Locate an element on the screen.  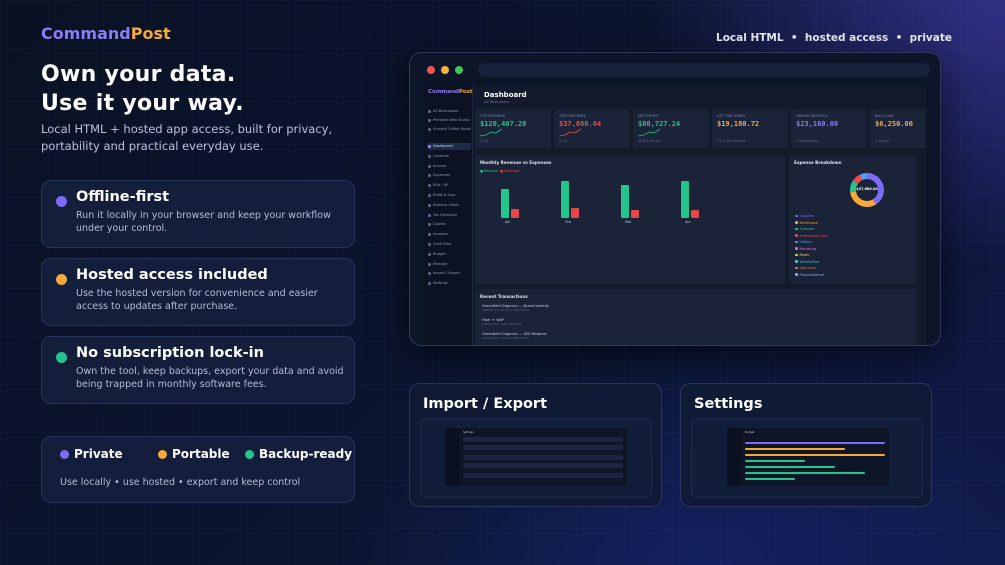
feature-title: No subscription lock-in is located at coordinates (170, 353).